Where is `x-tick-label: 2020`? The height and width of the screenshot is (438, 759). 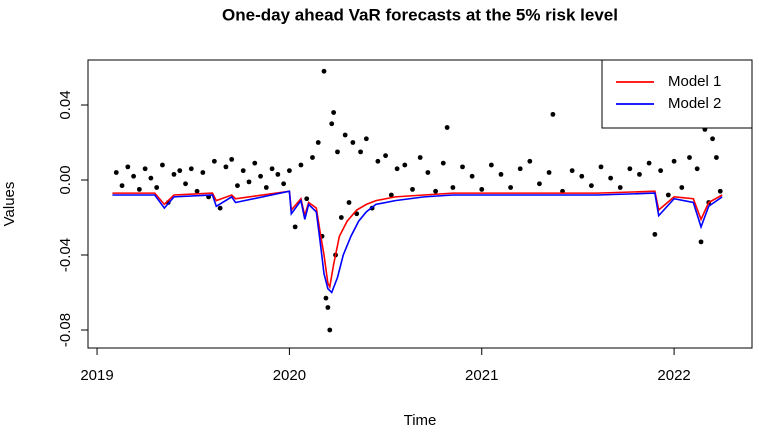 x-tick-label: 2020 is located at coordinates (289, 375).